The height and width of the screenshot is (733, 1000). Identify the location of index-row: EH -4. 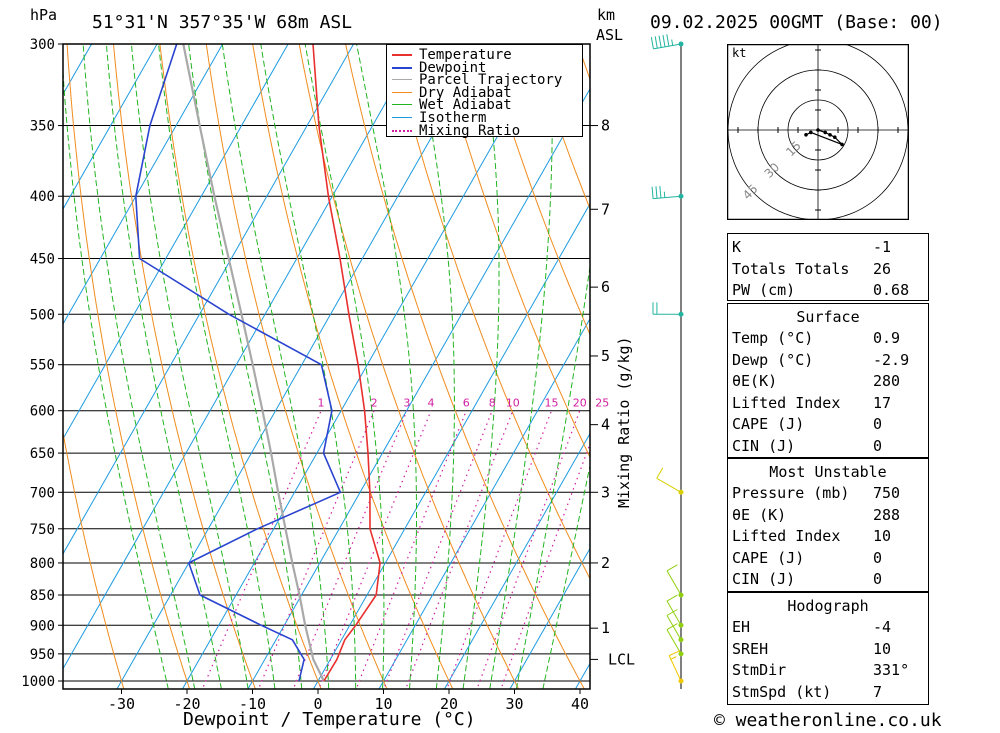
(828, 626).